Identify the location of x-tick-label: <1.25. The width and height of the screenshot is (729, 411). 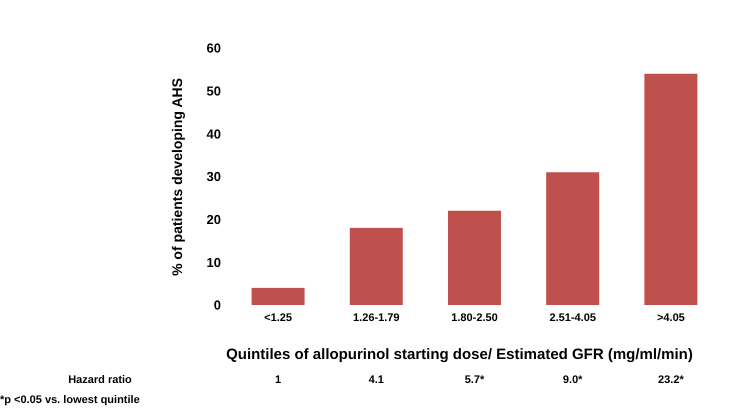
(278, 318).